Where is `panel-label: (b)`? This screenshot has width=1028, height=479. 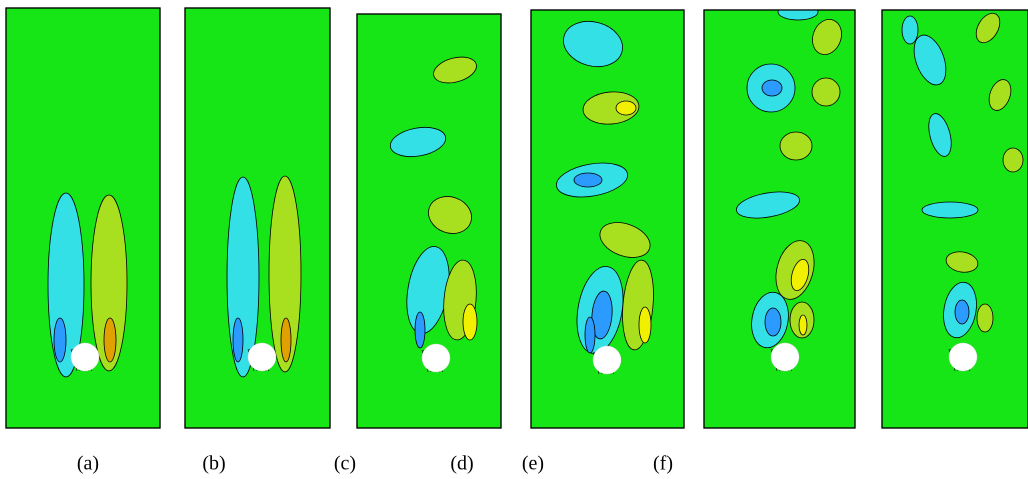
panel-label: (b) is located at coordinates (213, 464).